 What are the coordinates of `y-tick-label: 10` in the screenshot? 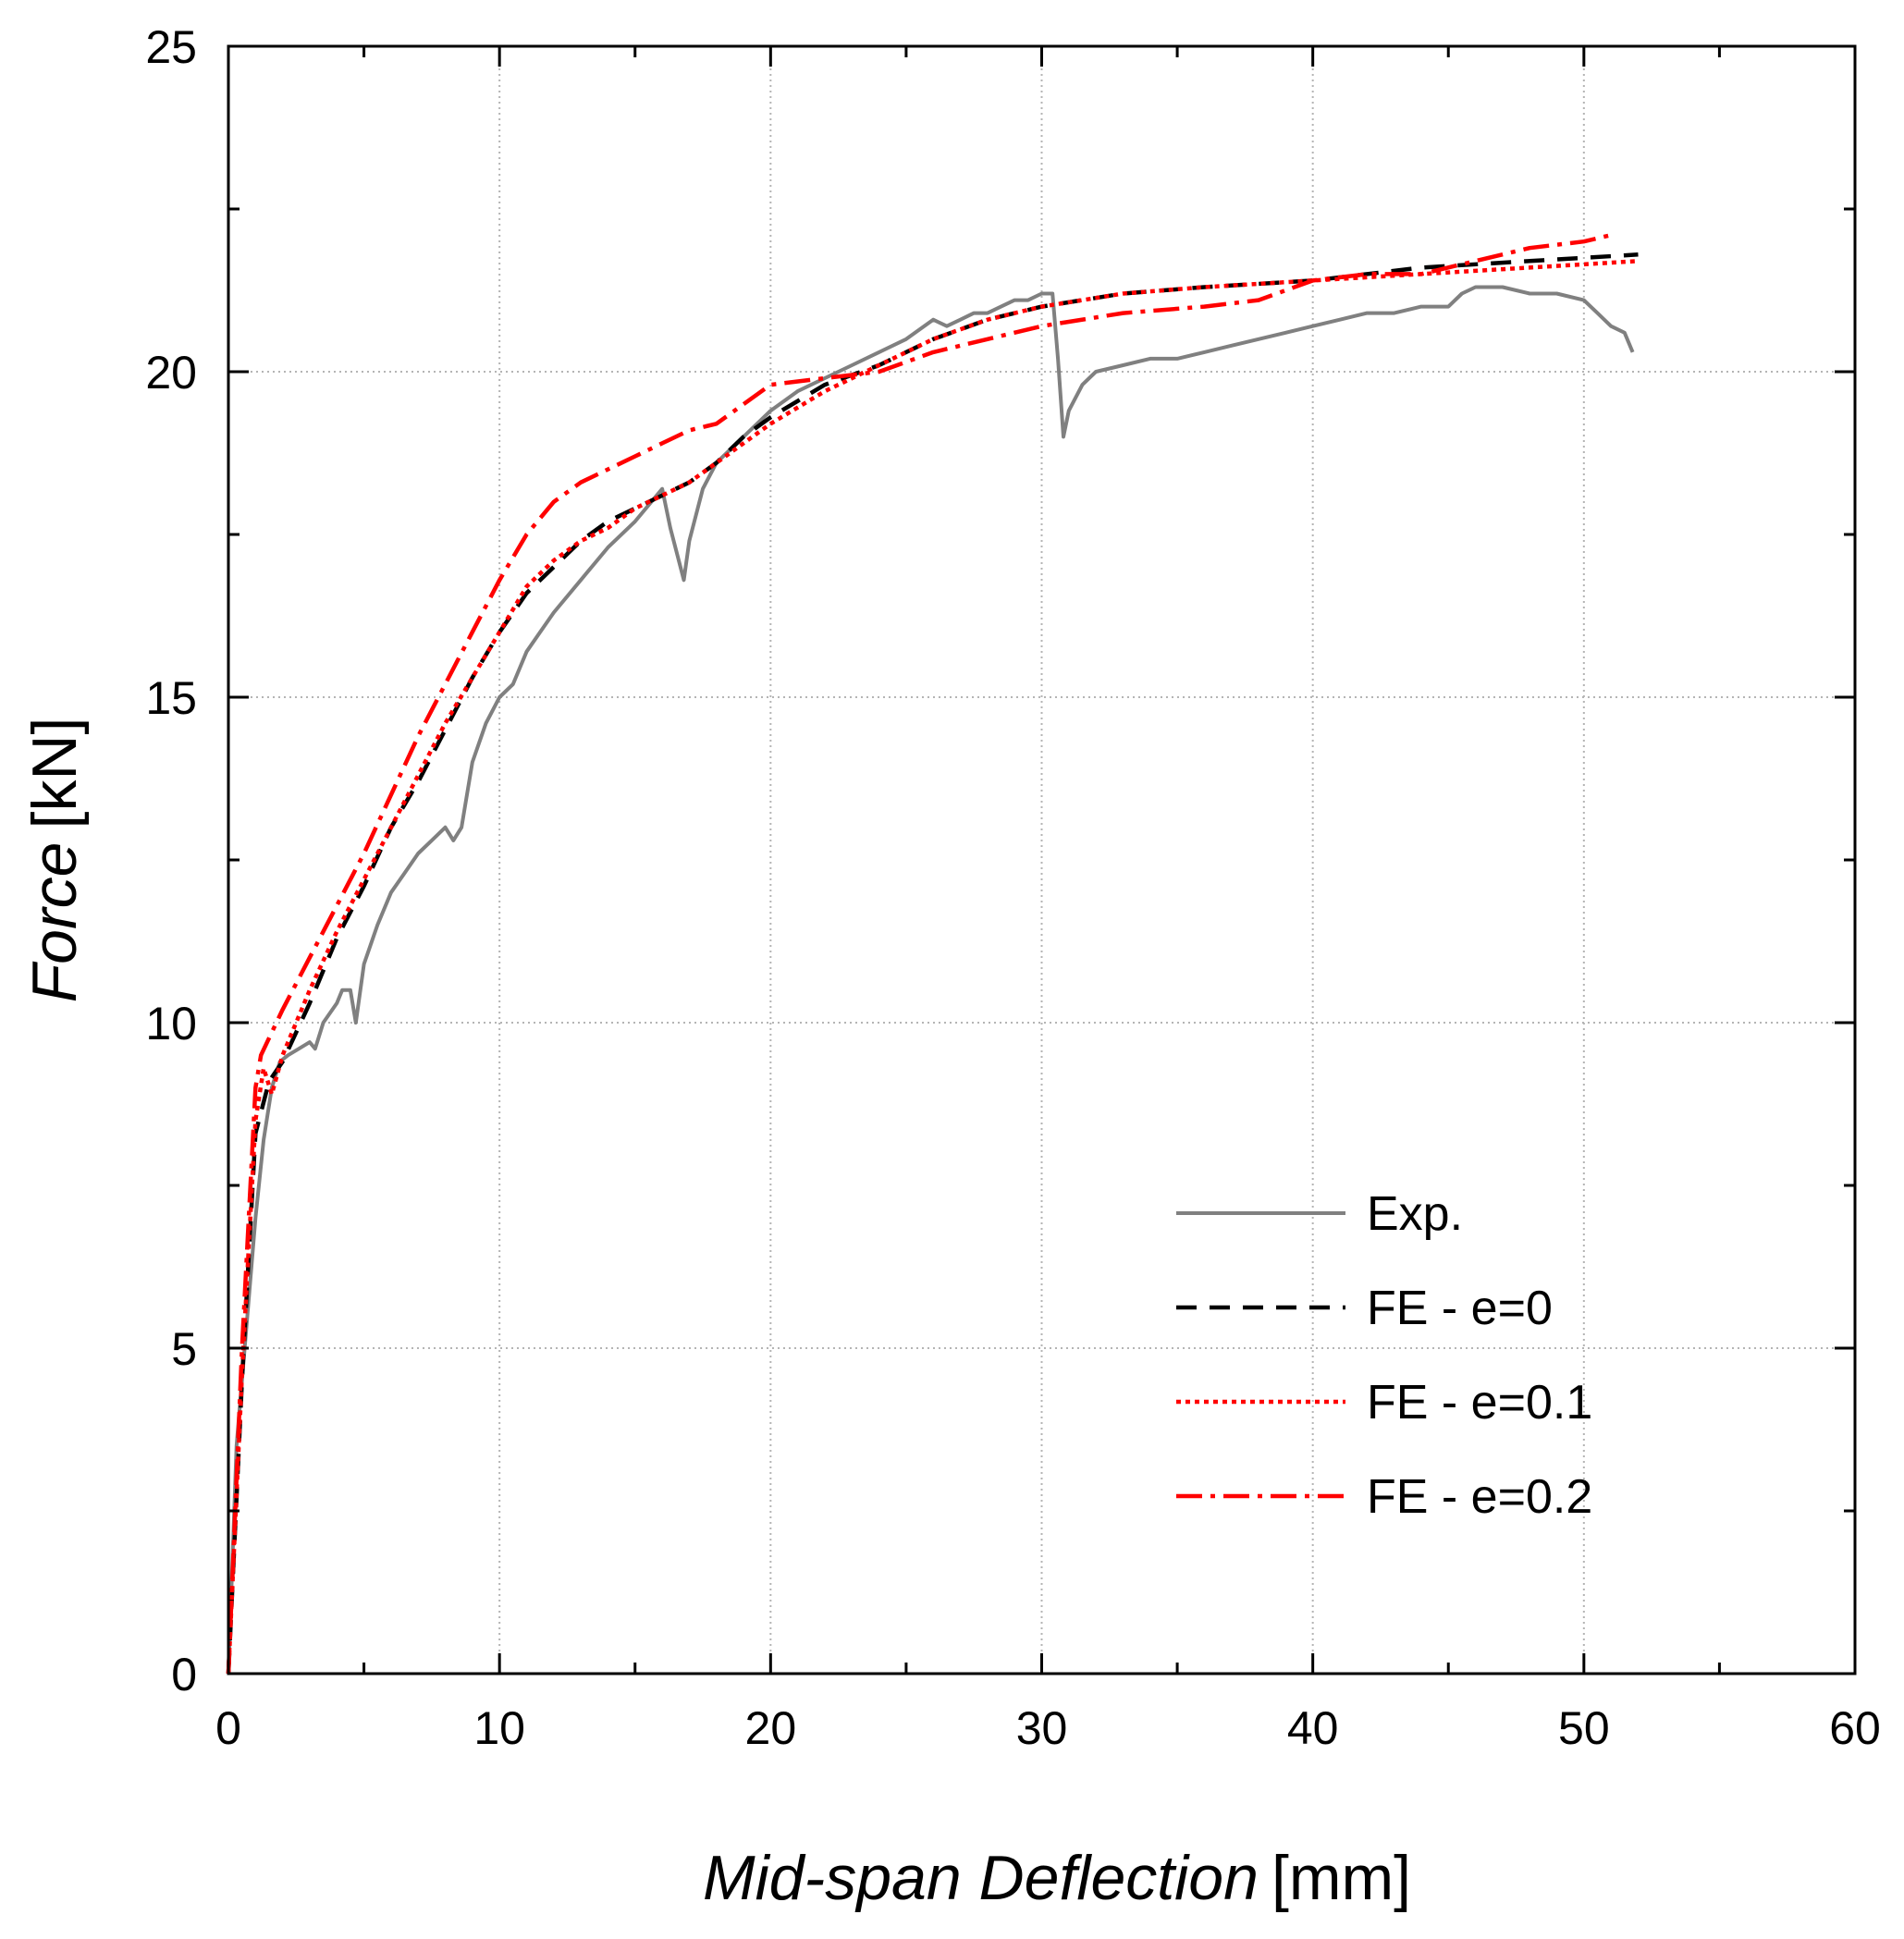 It's located at (171, 1023).